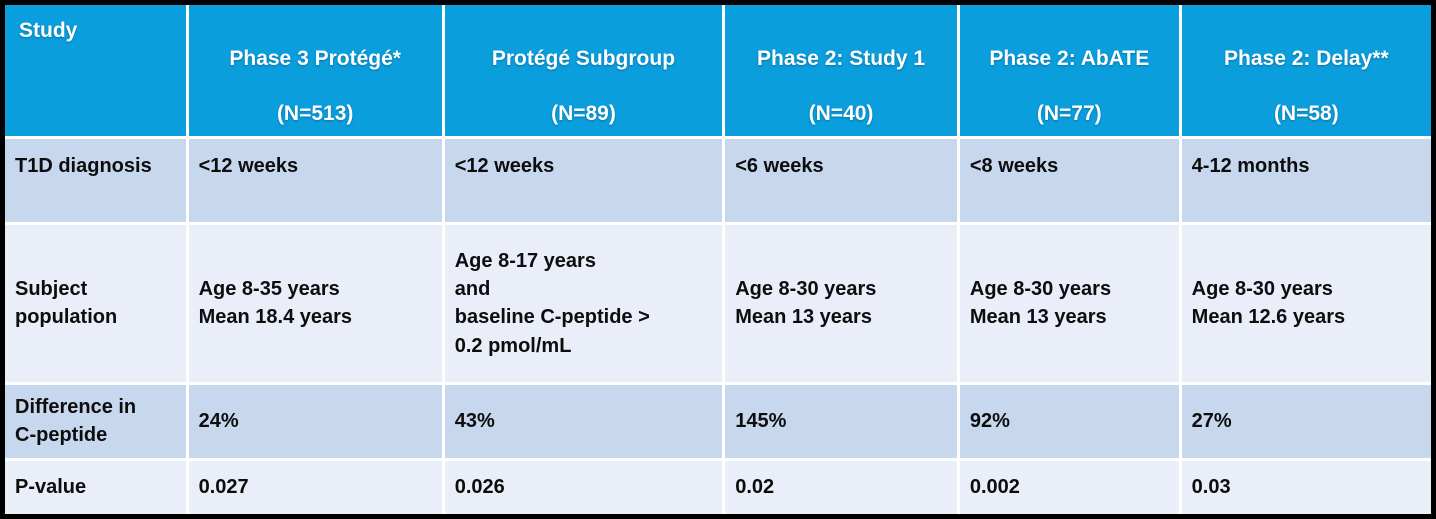 This screenshot has height=519, width=1436. What do you see at coordinates (1069, 303) in the screenshot?
I see `cell-pop-phase2-abate: Age 8-30 years Mean 13 years` at bounding box center [1069, 303].